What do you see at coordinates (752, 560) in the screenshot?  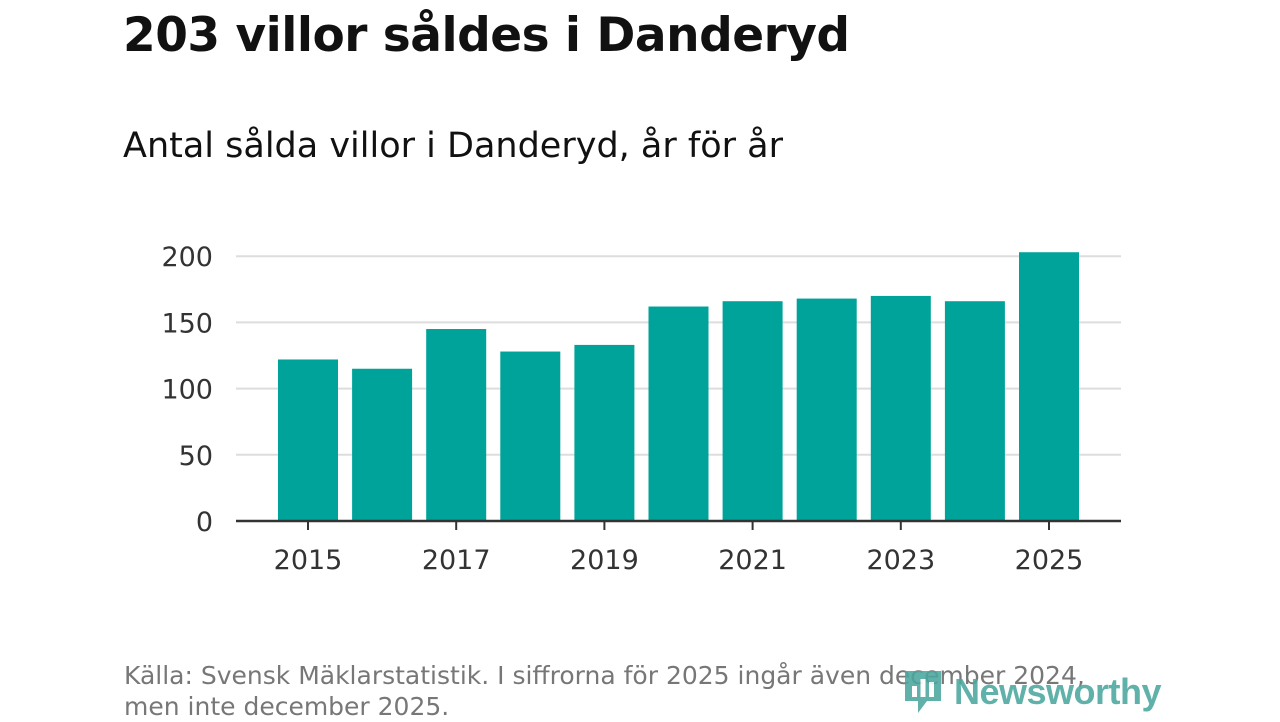 I see `x-tick-label: 2021` at bounding box center [752, 560].